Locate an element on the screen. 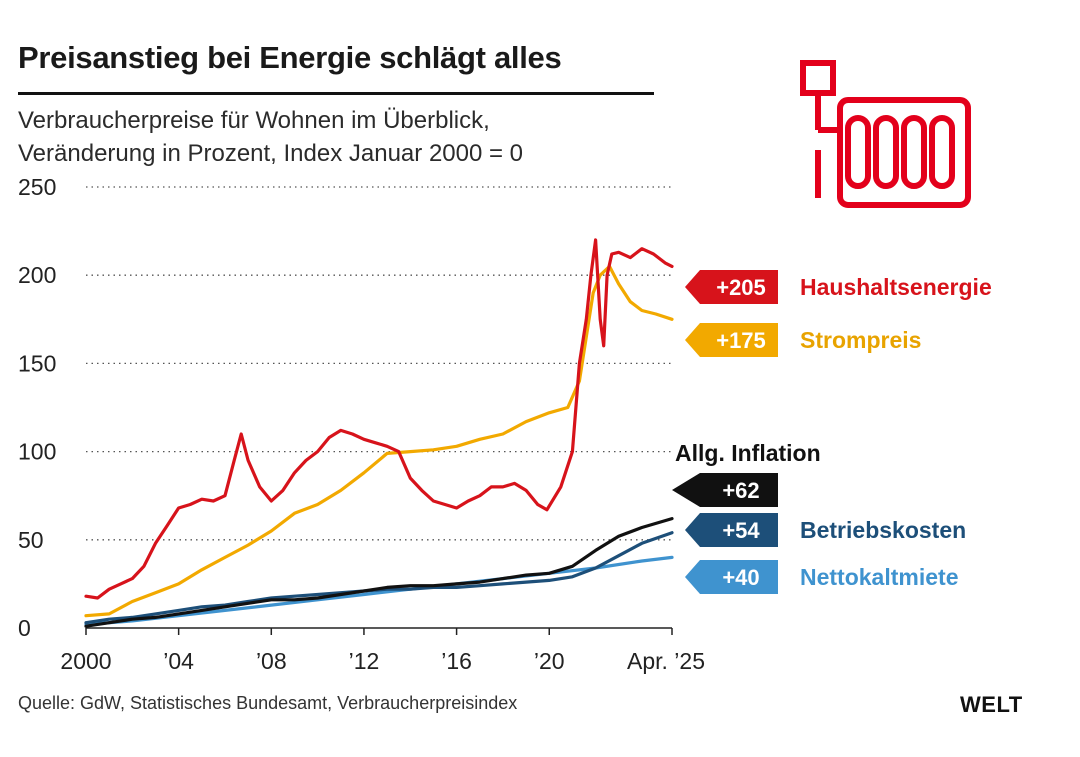  series-name-label: Betriebskosten is located at coordinates (883, 530).